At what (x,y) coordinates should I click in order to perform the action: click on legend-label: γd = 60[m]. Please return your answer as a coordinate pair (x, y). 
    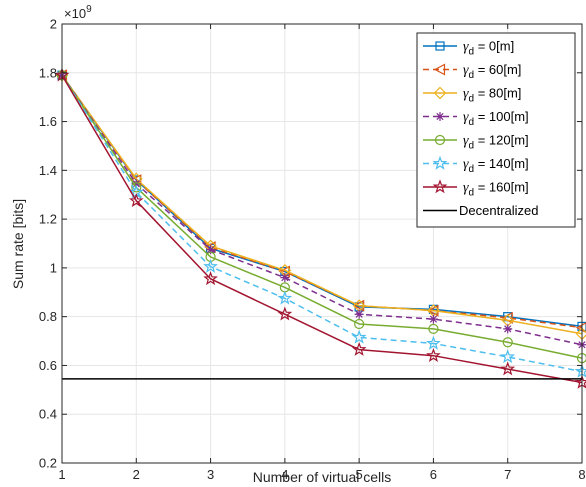
    Looking at the image, I should click on (492, 71).